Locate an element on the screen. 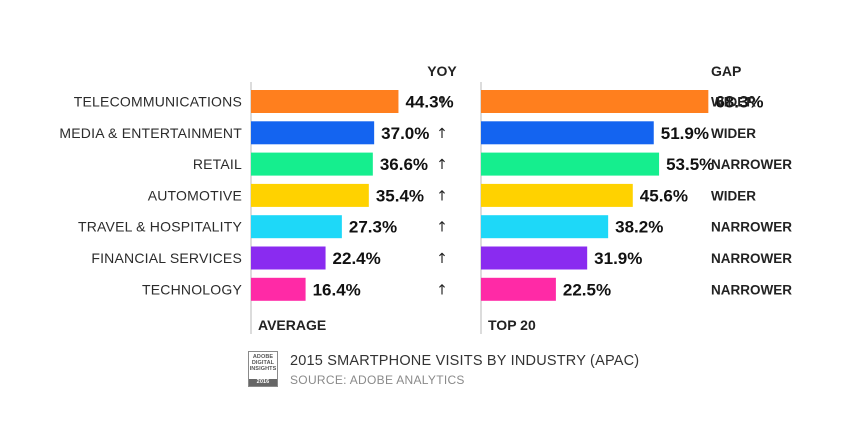 The height and width of the screenshot is (432, 864). category-label: FINANCIAL SERVICES is located at coordinates (166, 258).